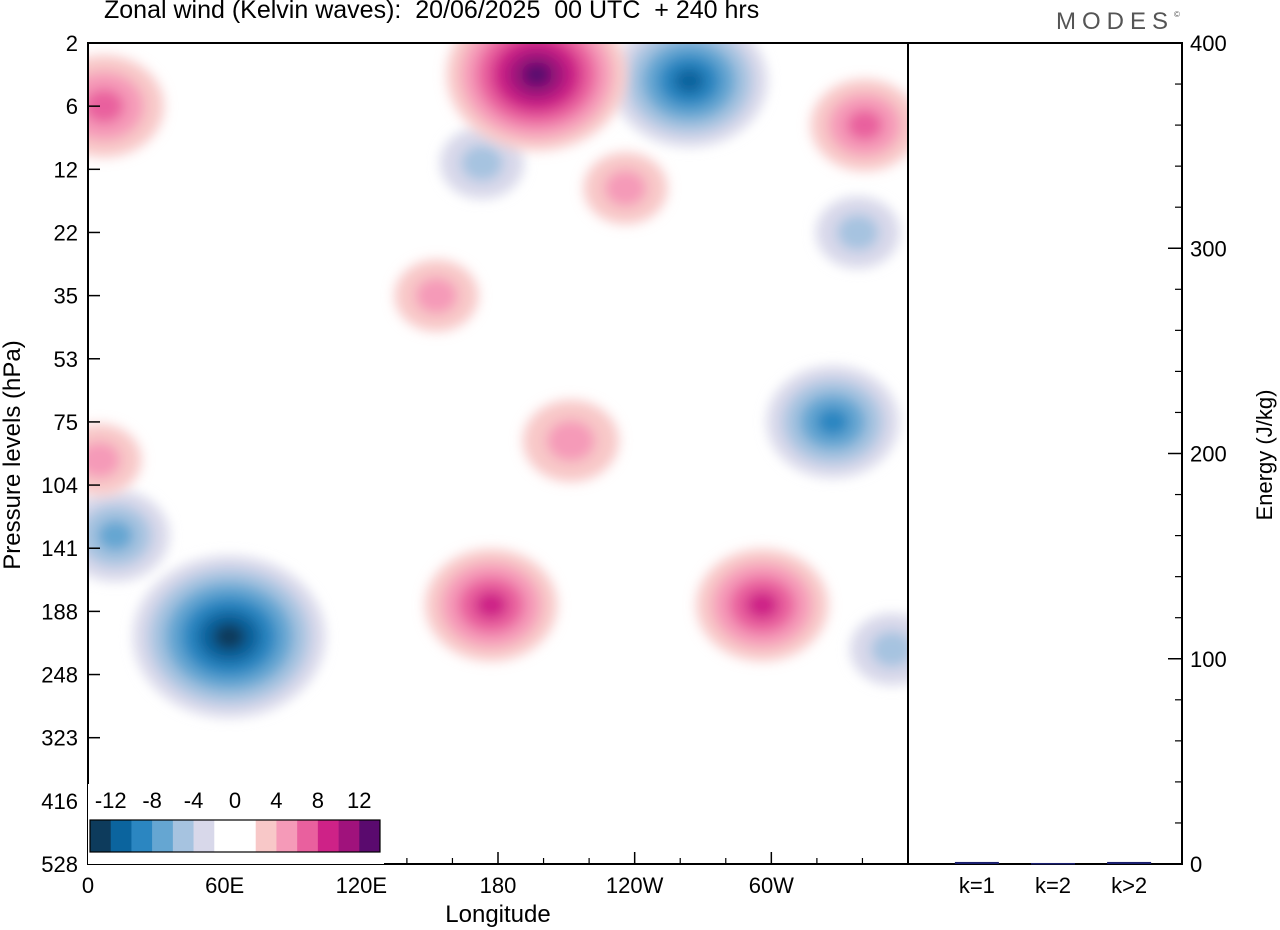 The width and height of the screenshot is (1280, 930). I want to click on colorbar: -12 -8 -4 0 4 8 12, so click(236, 824).